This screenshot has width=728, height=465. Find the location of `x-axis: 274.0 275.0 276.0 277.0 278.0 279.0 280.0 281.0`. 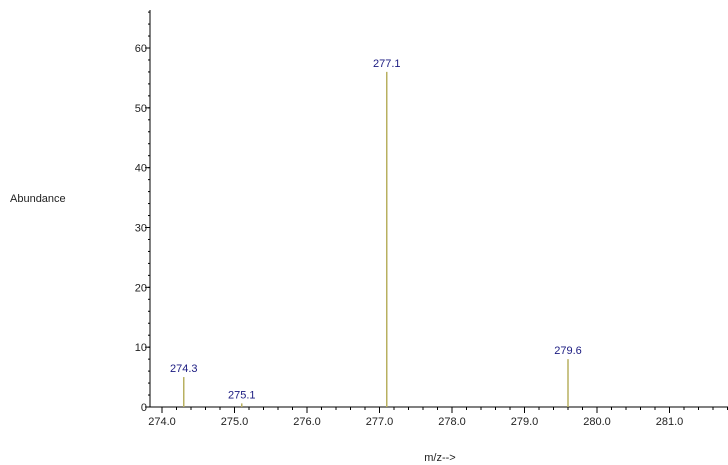

x-axis: 274.0 275.0 276.0 277.0 278.0 279.0 280.0 281.0 is located at coordinates (438, 417).